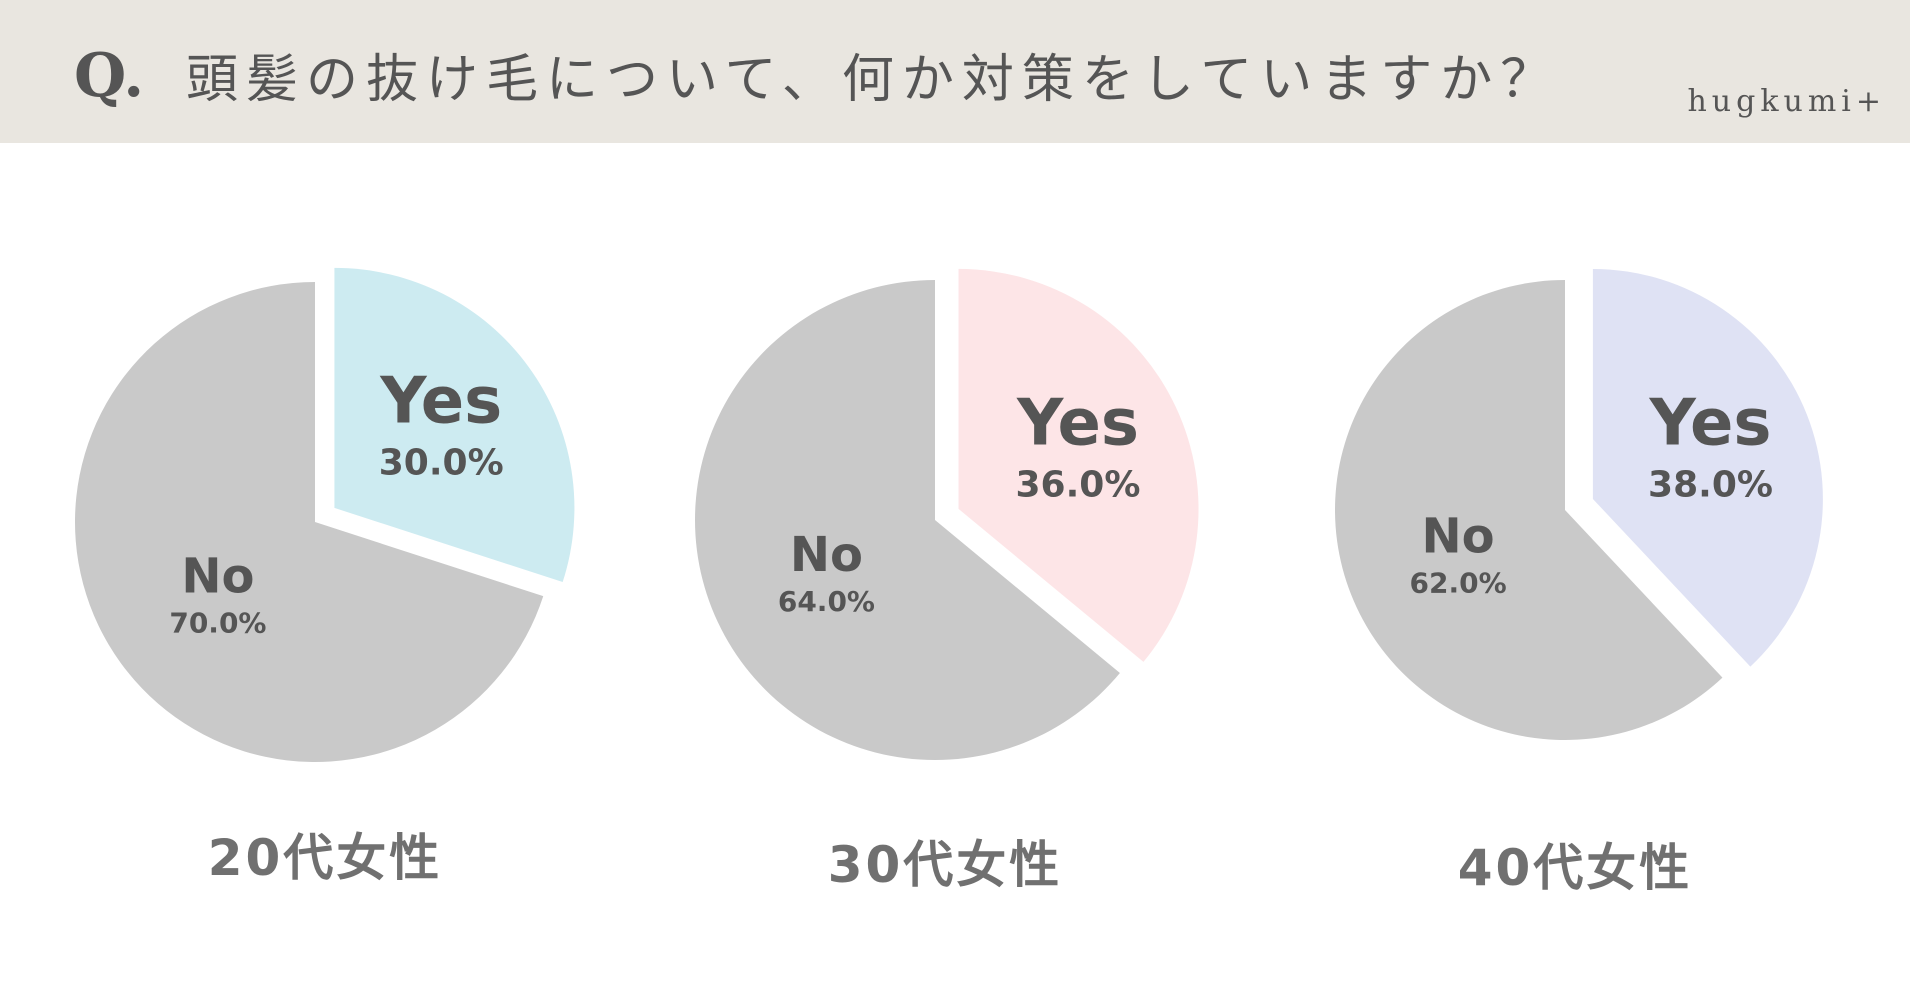  What do you see at coordinates (109, 76) in the screenshot?
I see `question-mark-label: Q.` at bounding box center [109, 76].